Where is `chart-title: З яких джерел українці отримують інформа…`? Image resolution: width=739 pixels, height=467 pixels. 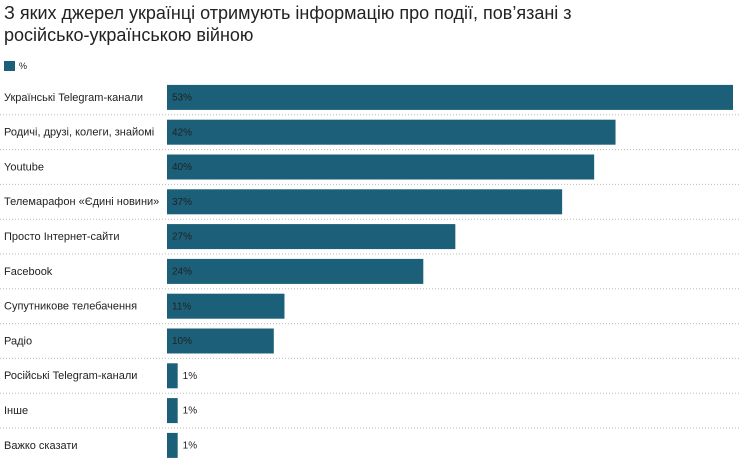
chart-title: З яких джерел українці отримують інформа… is located at coordinates (288, 24).